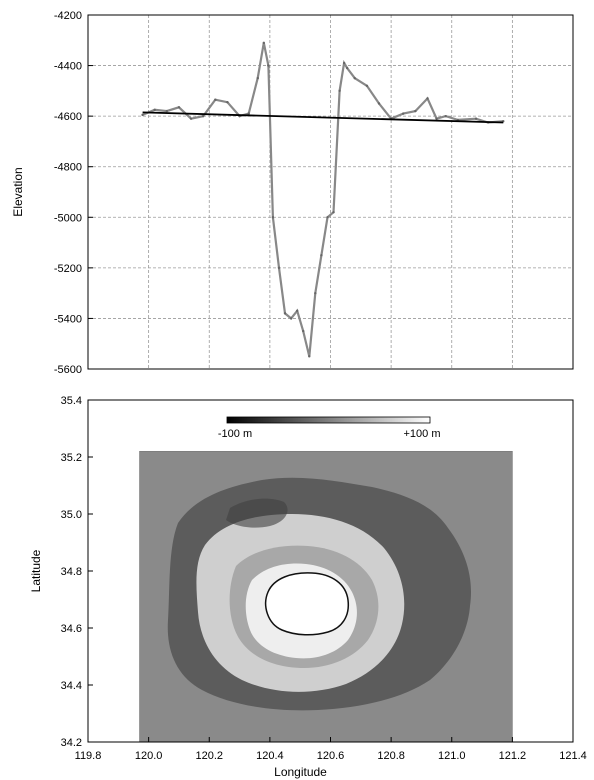  Describe the element at coordinates (391, 756) in the screenshot. I see `bottom-x-tick-label: 120.8` at that location.